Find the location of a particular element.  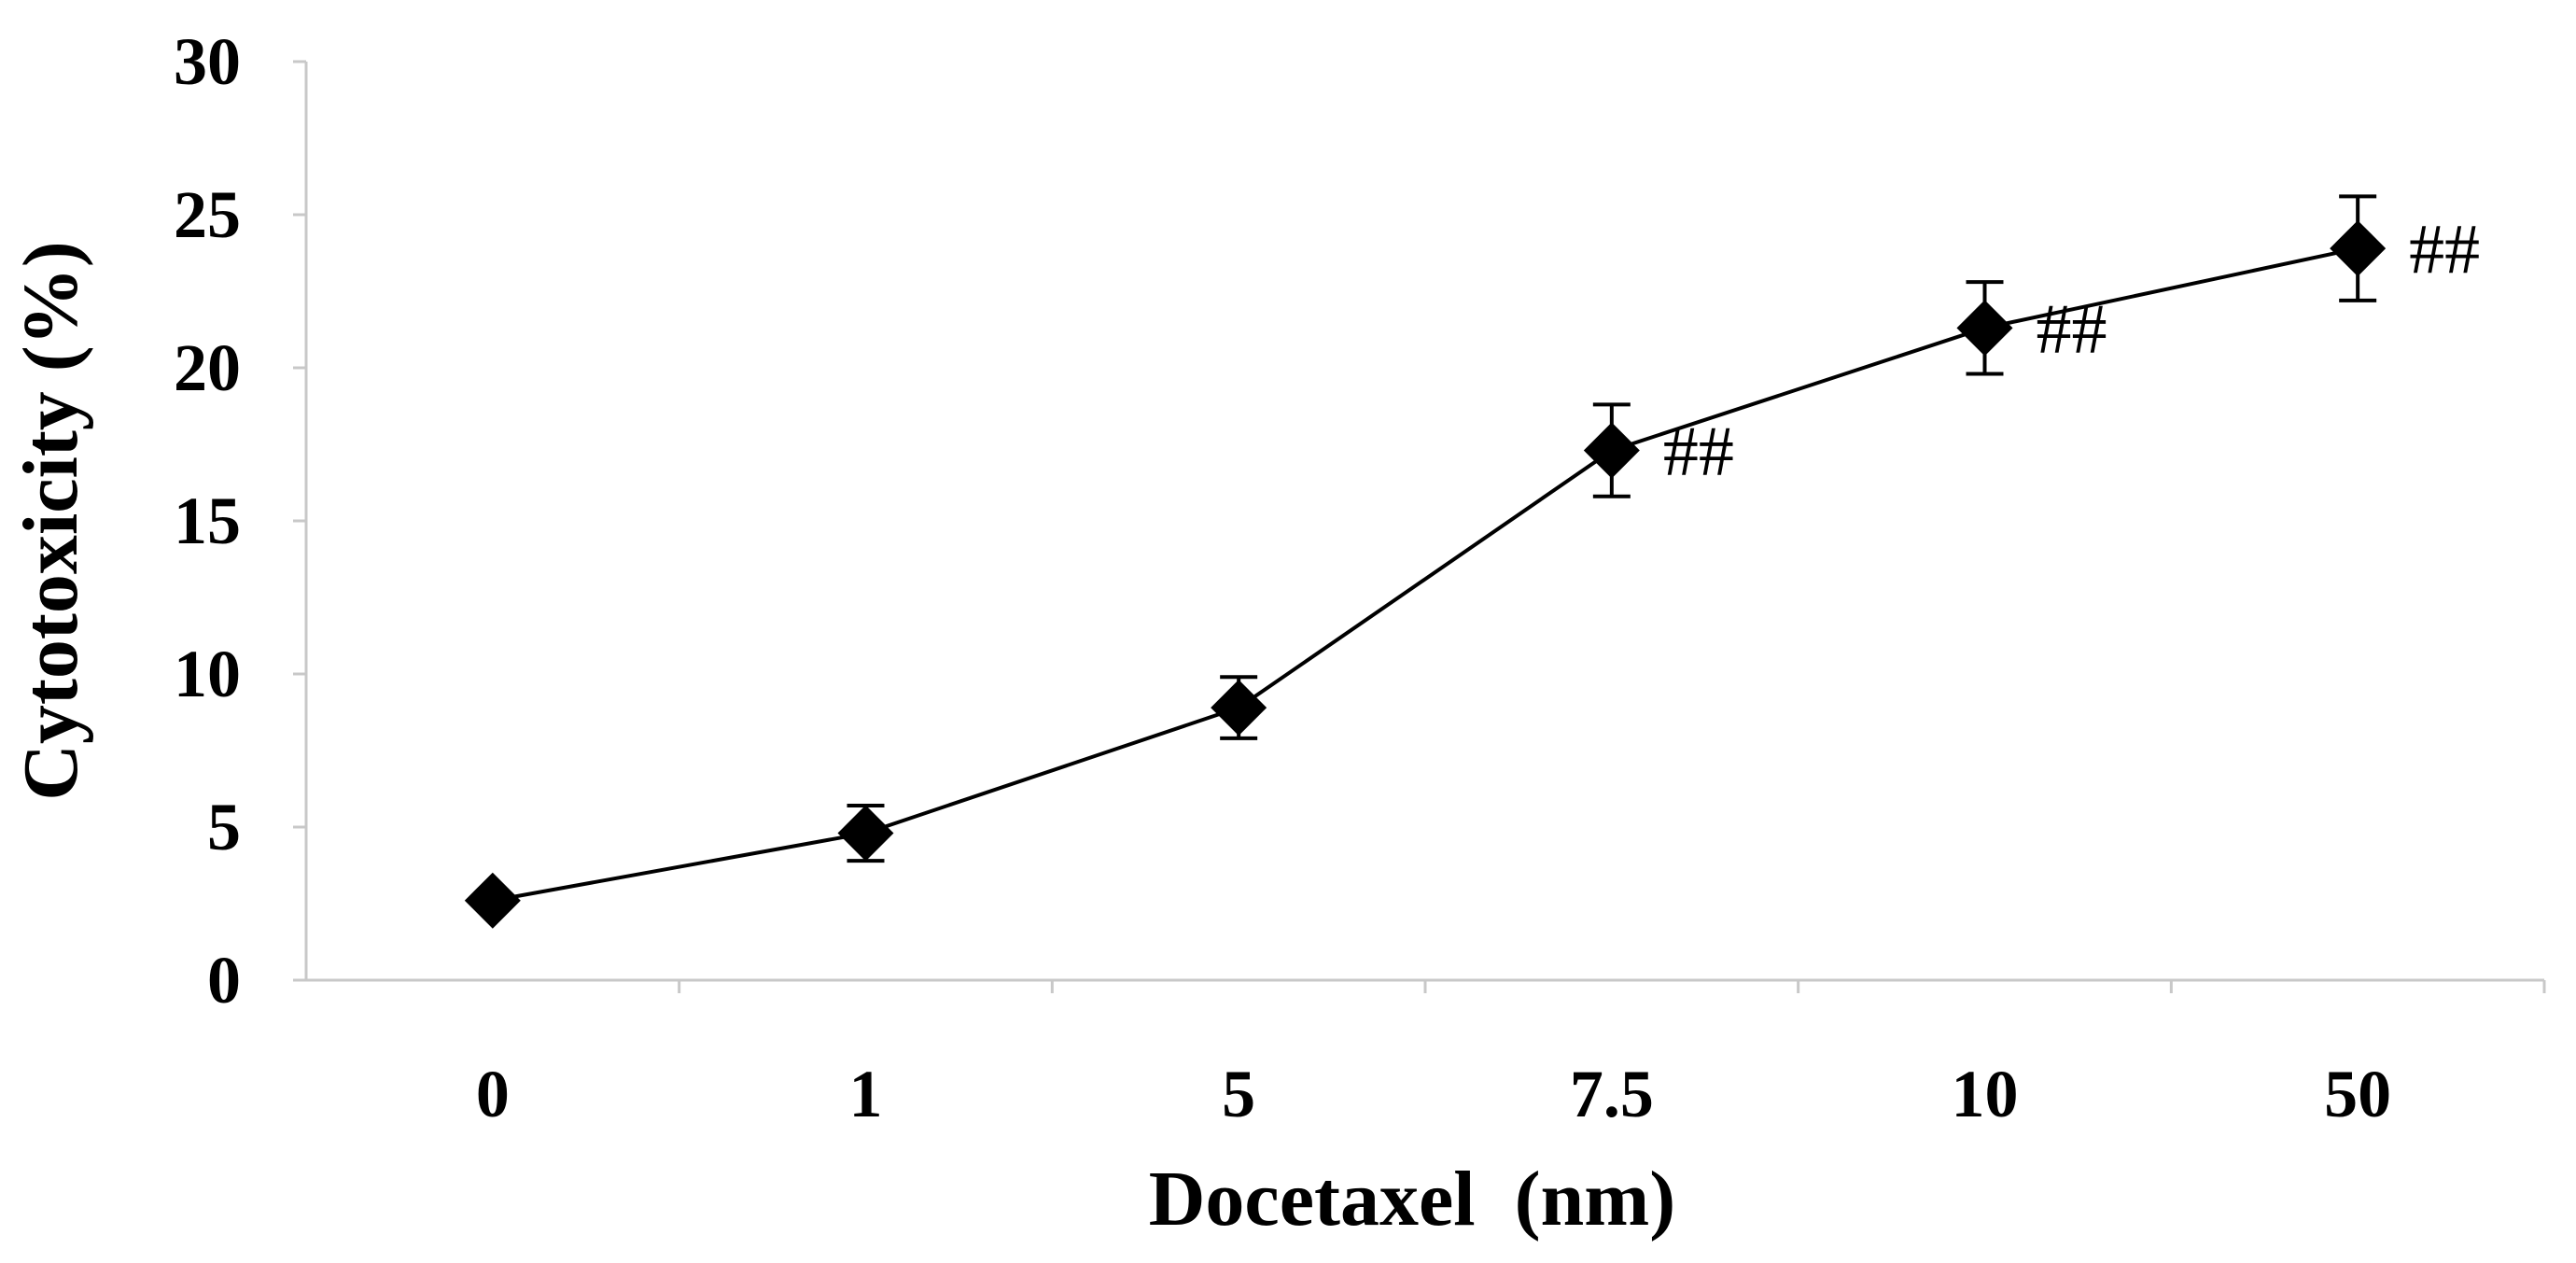

y-tick-label: 15 is located at coordinates (207, 521).